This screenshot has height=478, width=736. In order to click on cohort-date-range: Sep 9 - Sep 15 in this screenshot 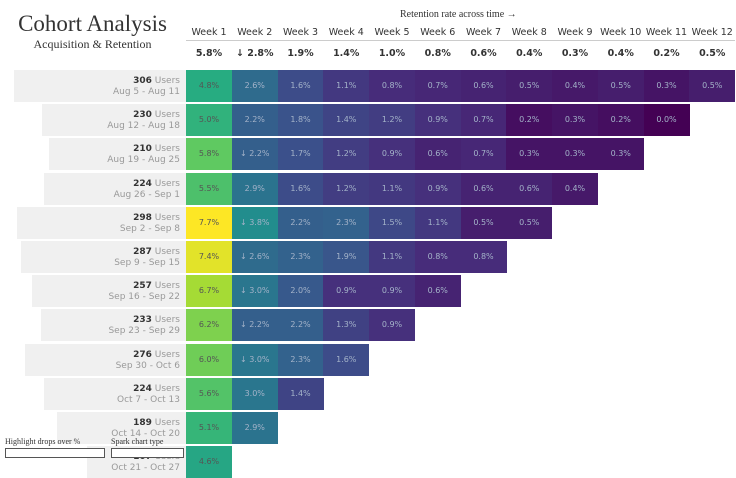, I will do `click(147, 263)`.